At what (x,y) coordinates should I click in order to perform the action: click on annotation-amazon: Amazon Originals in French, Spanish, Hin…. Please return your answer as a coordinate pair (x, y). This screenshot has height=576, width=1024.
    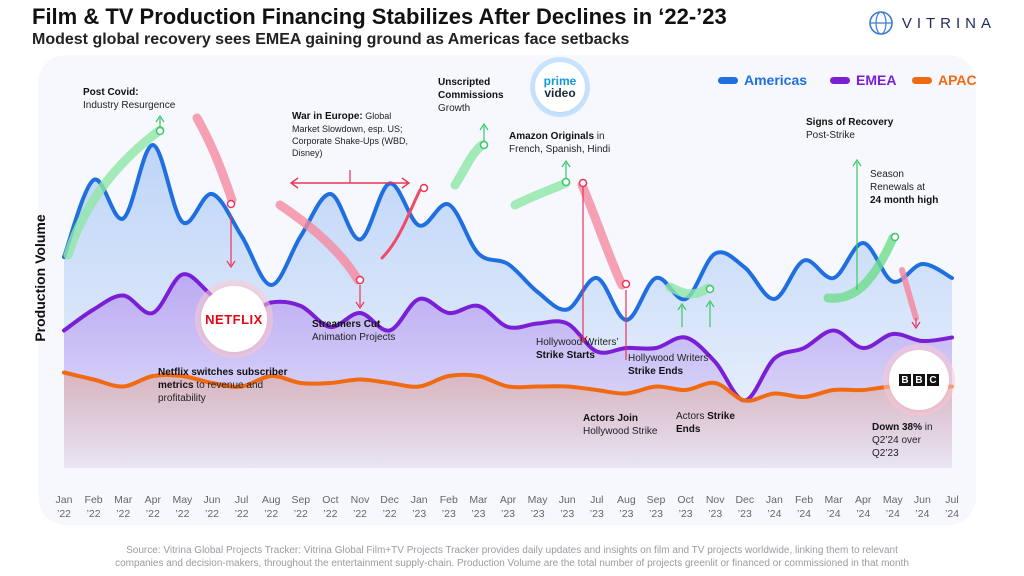
    Looking at the image, I should click on (559, 143).